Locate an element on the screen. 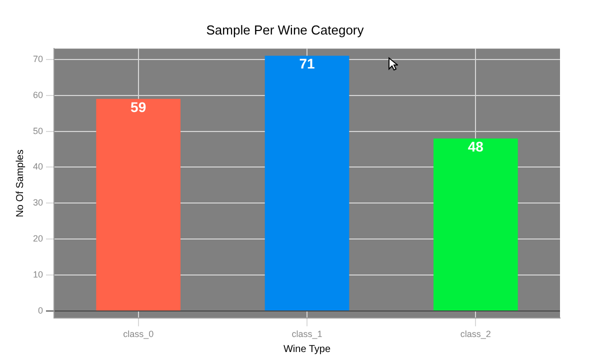  y-tick-label: 20 is located at coordinates (38, 239).